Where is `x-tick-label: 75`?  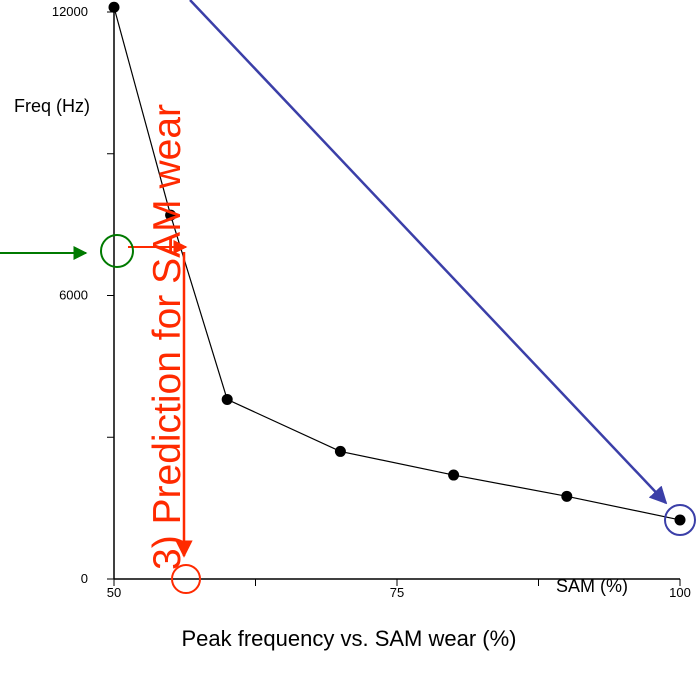
x-tick-label: 75 is located at coordinates (397, 592).